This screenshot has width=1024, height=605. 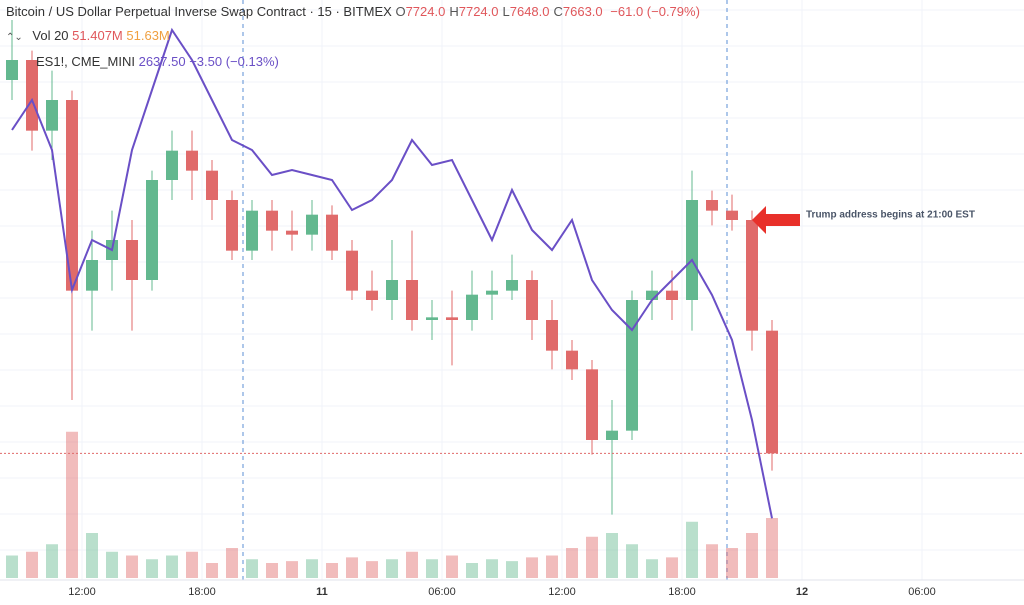 I want to click on ohlc-key: H, so click(x=454, y=11).